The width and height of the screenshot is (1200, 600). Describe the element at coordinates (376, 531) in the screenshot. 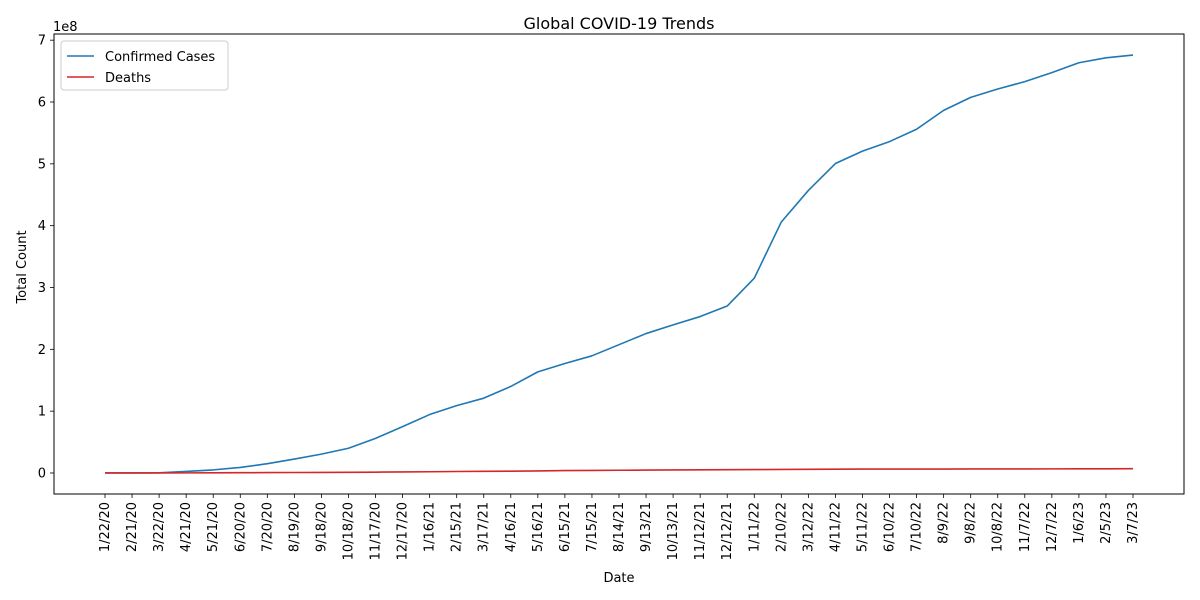

I see `x-tick-label: 11/17/20` at that location.